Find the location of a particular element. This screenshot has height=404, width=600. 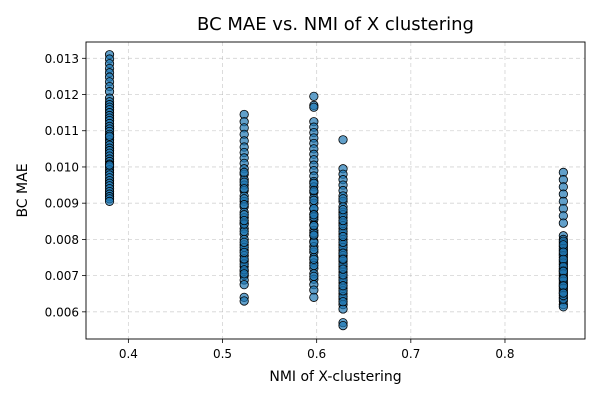

y-tick-label: 0.008 is located at coordinates (62, 240).